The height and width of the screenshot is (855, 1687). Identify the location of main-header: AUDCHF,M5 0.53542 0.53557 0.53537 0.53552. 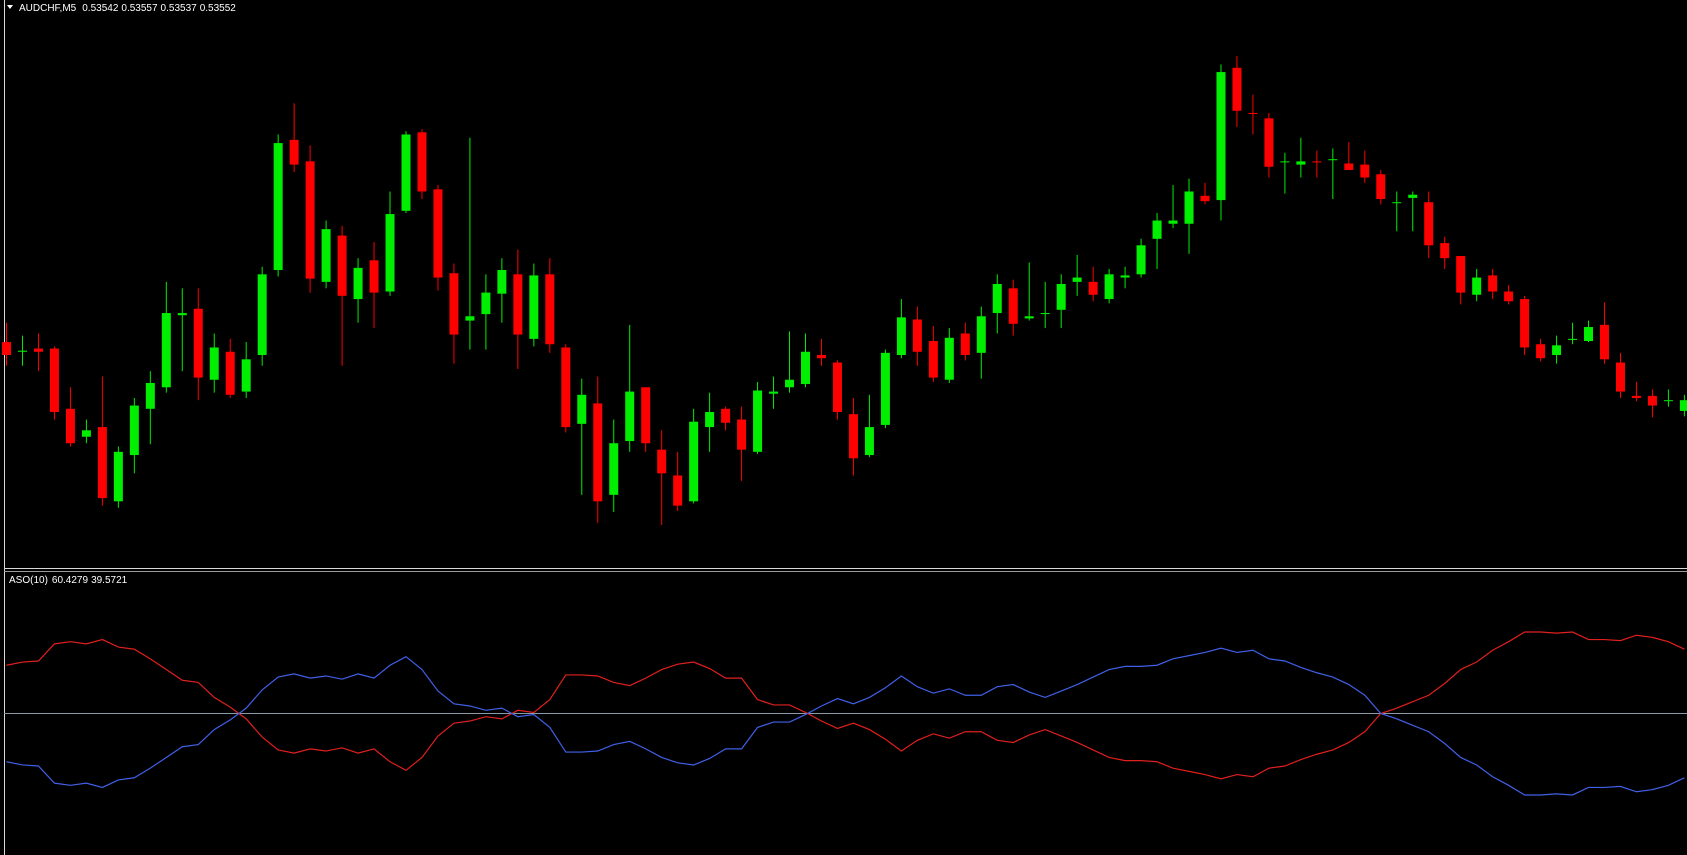
(127, 8).